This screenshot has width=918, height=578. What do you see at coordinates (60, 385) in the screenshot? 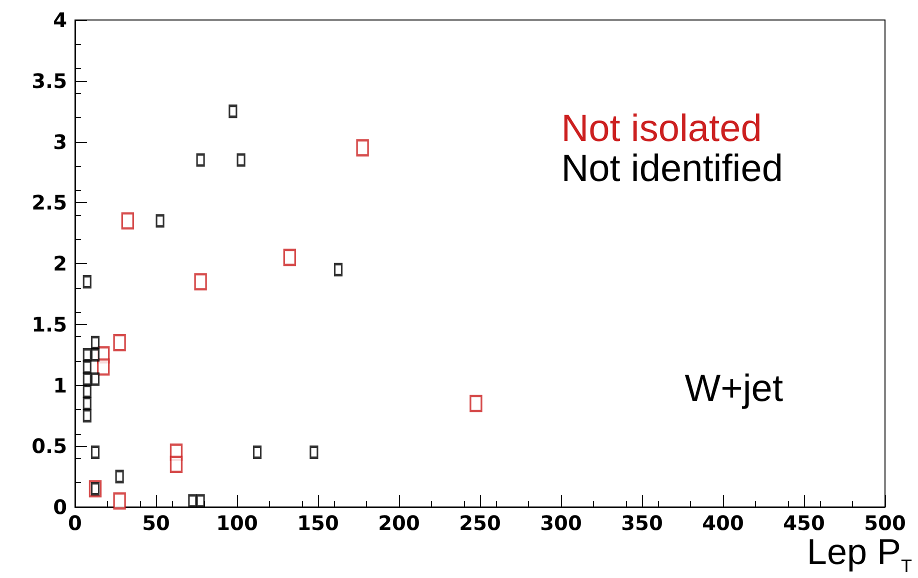
I see `y-tick-label: 1` at bounding box center [60, 385].